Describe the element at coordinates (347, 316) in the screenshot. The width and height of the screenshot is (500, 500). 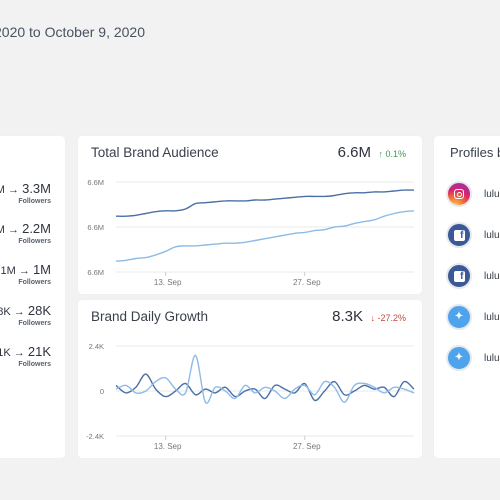
I see `metric-value: 8.3K` at that location.